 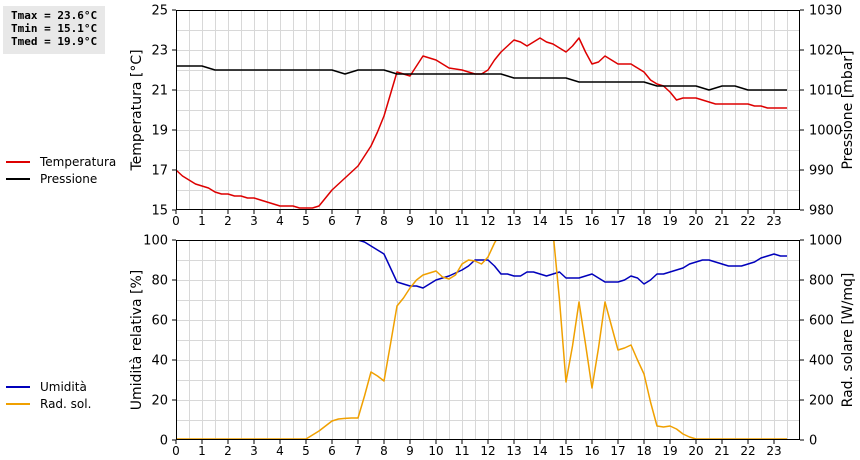 What do you see at coordinates (137, 110) in the screenshot?
I see `chart1-y-left-axis-label: Temperatura [°C]` at bounding box center [137, 110].